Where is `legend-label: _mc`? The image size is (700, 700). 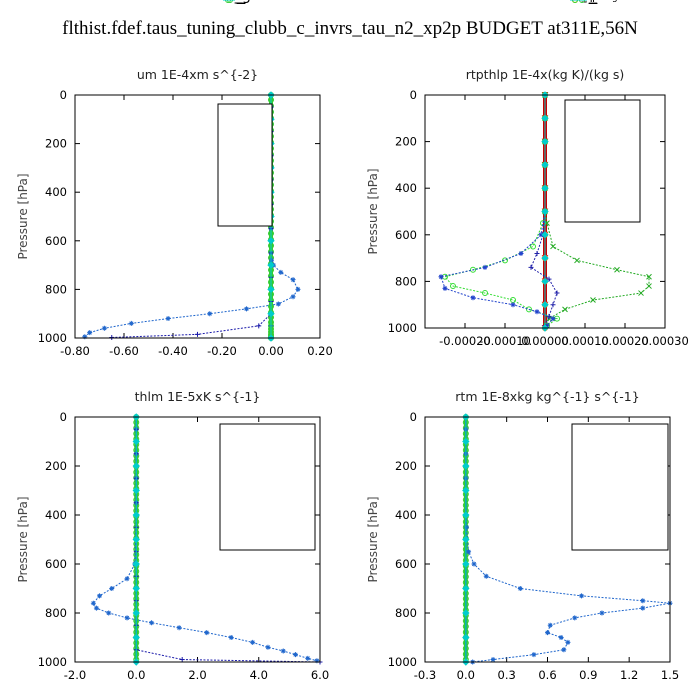
legend-label: _mc is located at coordinates (252, 2).